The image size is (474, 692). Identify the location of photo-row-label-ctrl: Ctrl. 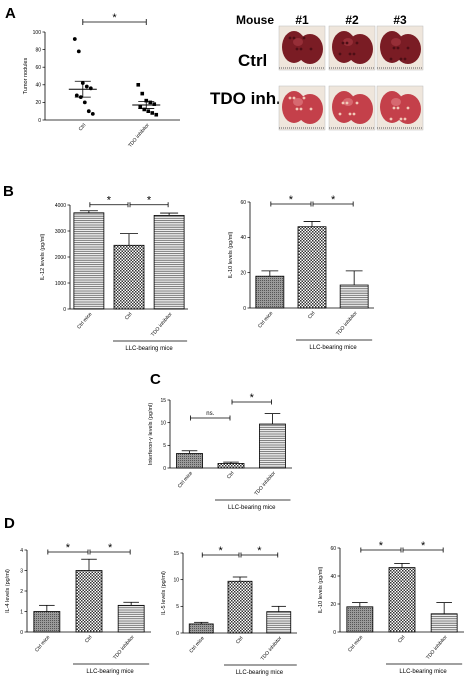
(252, 60).